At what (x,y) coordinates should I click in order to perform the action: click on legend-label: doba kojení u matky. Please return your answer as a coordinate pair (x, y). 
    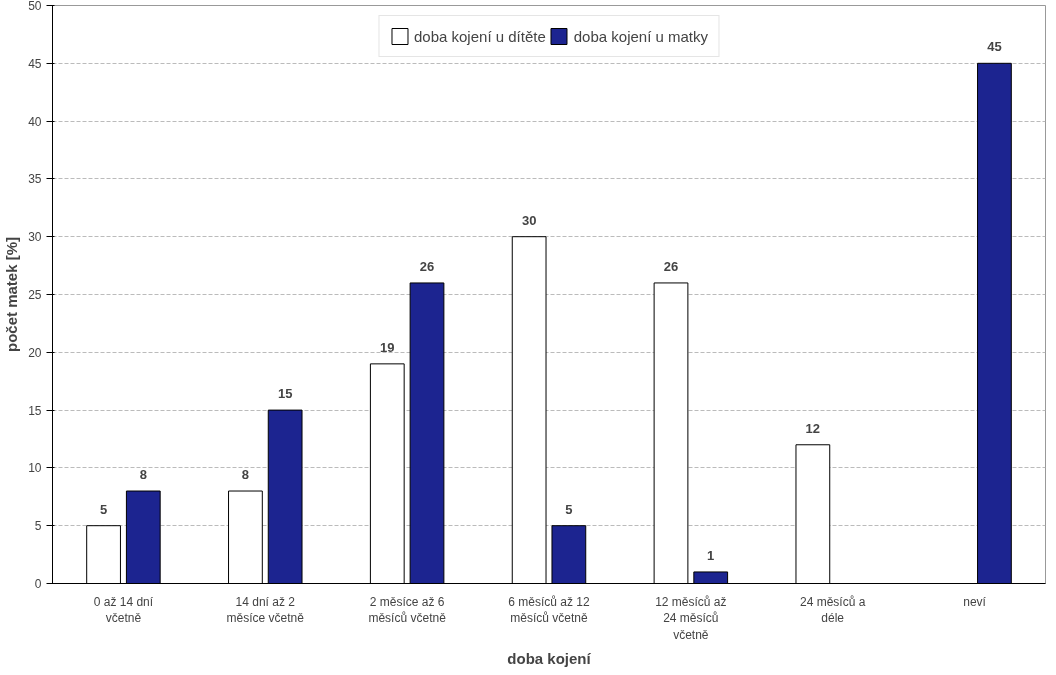
    Looking at the image, I should click on (641, 36).